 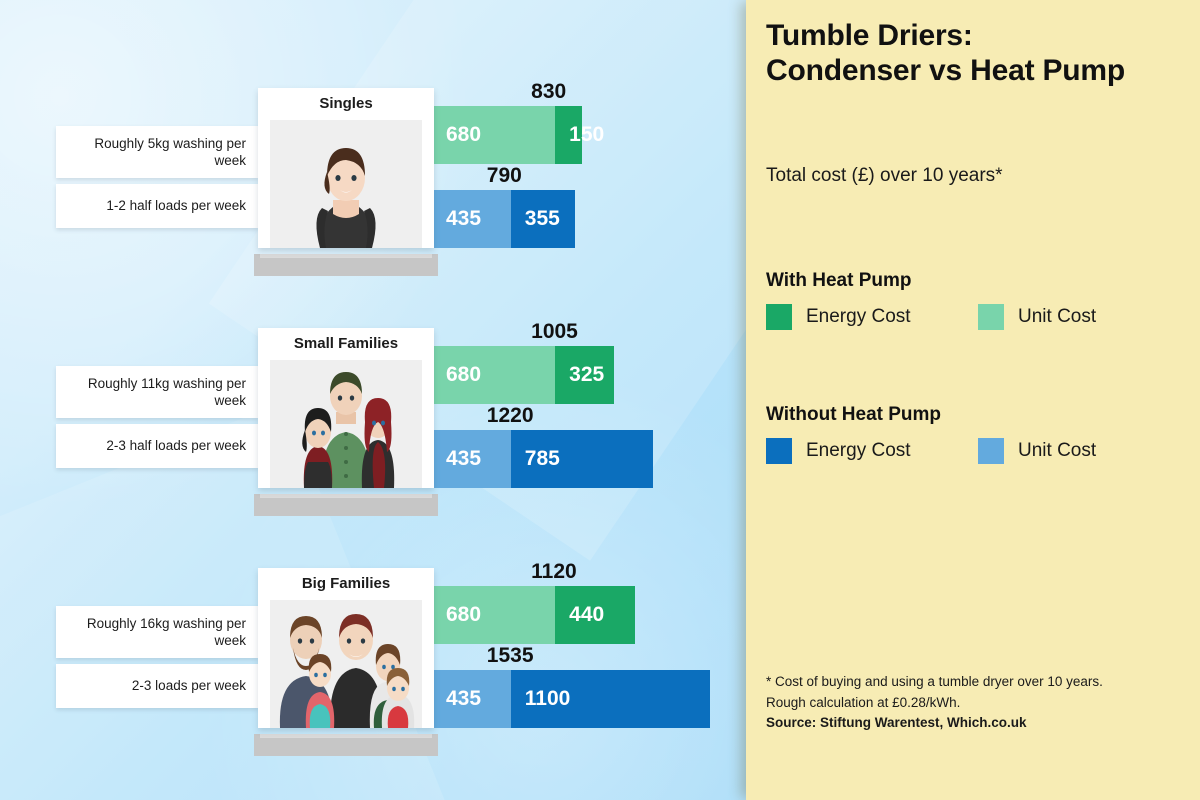 I want to click on legend-row-with: Energy Cost Unit Cost, so click(x=981, y=317).